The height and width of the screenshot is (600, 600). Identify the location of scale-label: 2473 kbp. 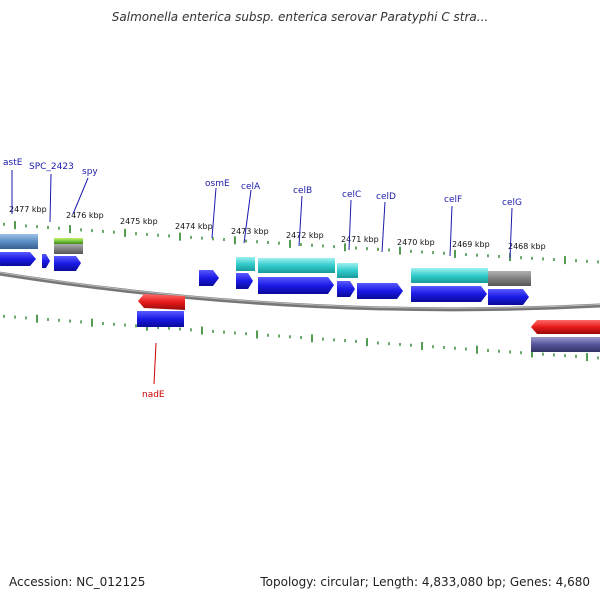
(250, 231).